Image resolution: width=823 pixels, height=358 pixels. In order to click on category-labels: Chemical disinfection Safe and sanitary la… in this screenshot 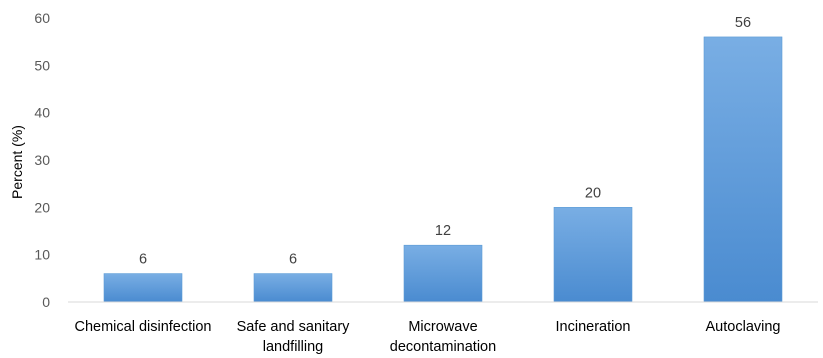, I will do `click(427, 337)`.